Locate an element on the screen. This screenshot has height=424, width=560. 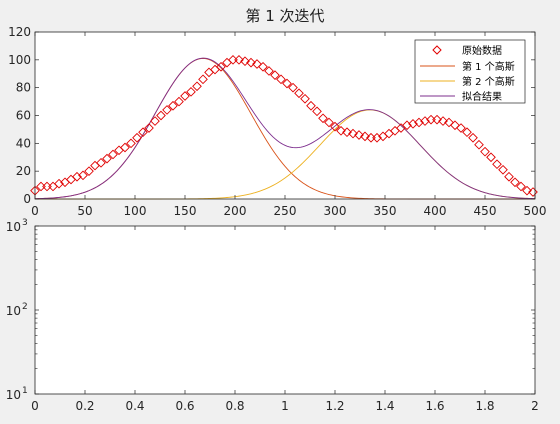
y-tick-exponent: 3 is located at coordinates (25, 223).